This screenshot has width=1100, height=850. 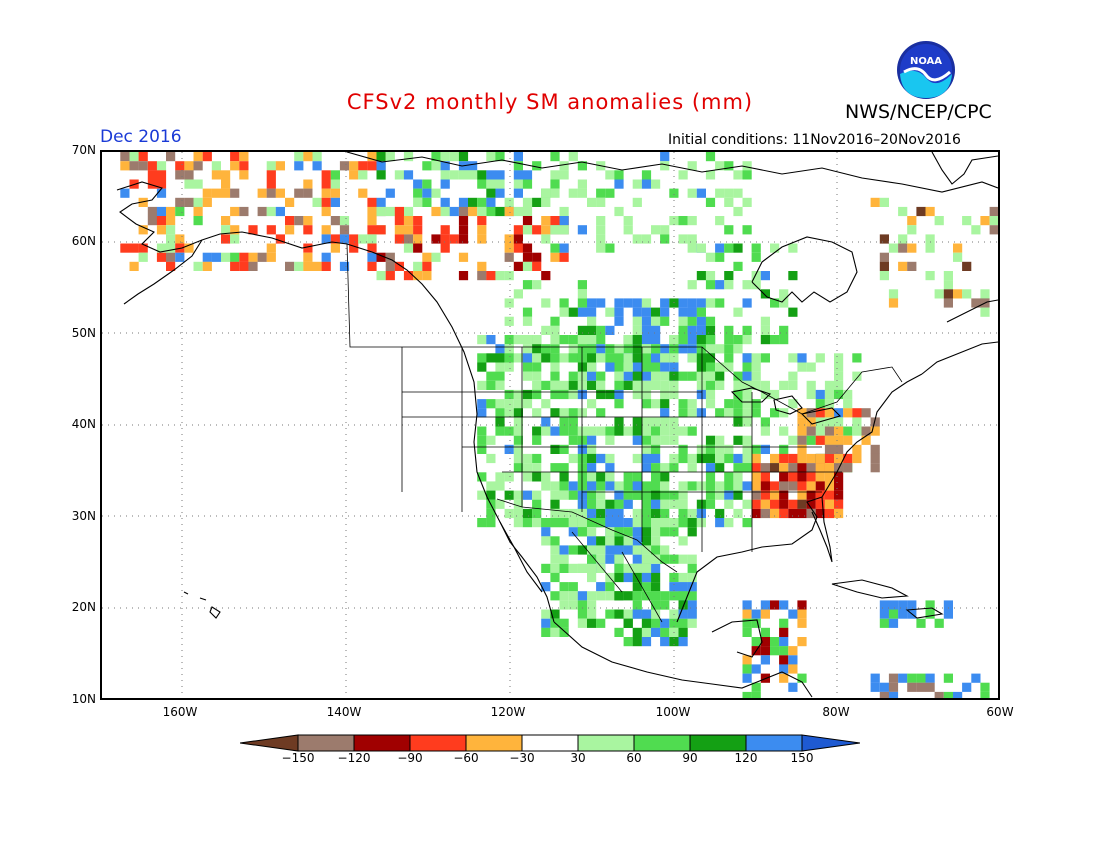 What do you see at coordinates (550, 743) in the screenshot?
I see `swatch-neutral` at bounding box center [550, 743].